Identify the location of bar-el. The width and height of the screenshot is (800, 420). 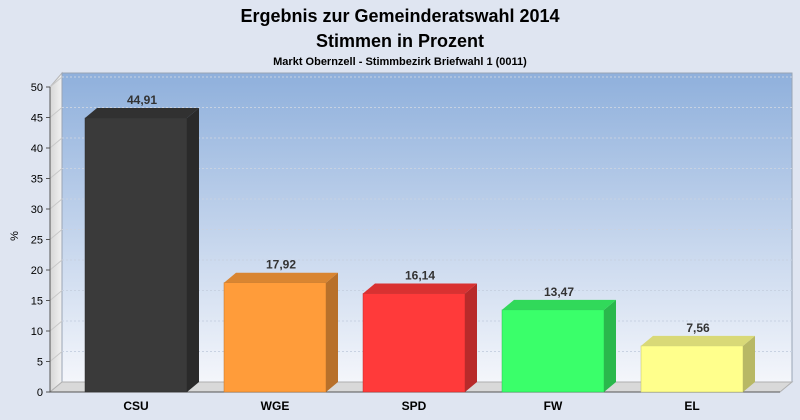
(697, 364).